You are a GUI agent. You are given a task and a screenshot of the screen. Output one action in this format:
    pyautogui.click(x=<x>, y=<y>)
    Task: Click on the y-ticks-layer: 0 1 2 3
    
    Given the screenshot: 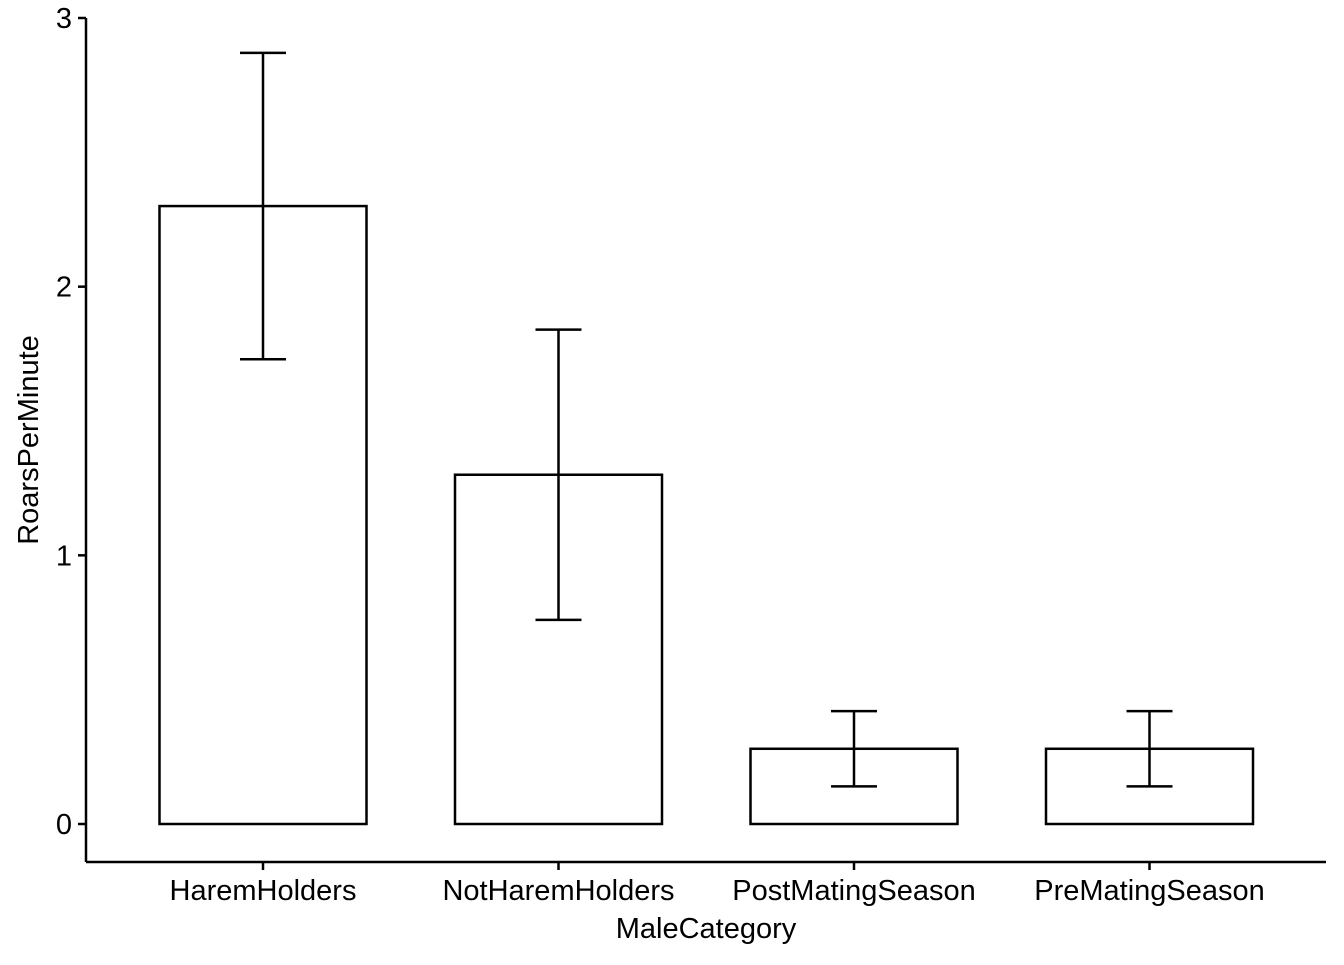 What is the action you would take?
    pyautogui.click(x=71, y=422)
    